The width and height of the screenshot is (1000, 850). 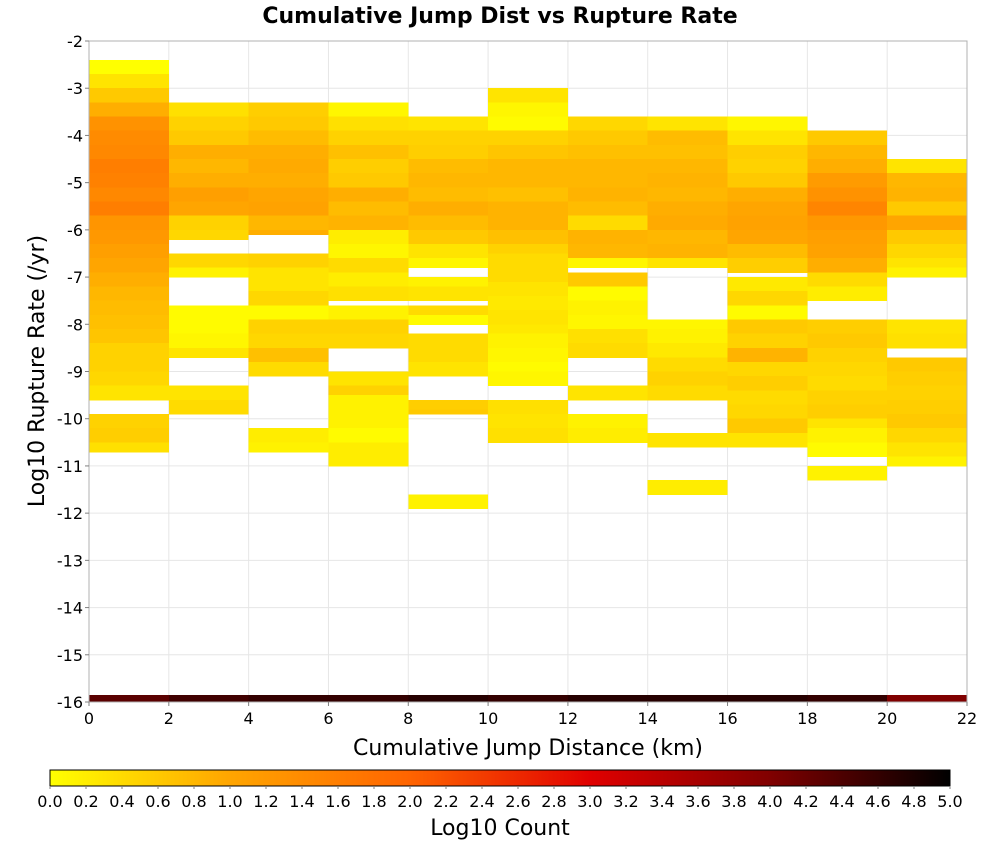 I want to click on x-tick-label: 14, so click(x=648, y=718).